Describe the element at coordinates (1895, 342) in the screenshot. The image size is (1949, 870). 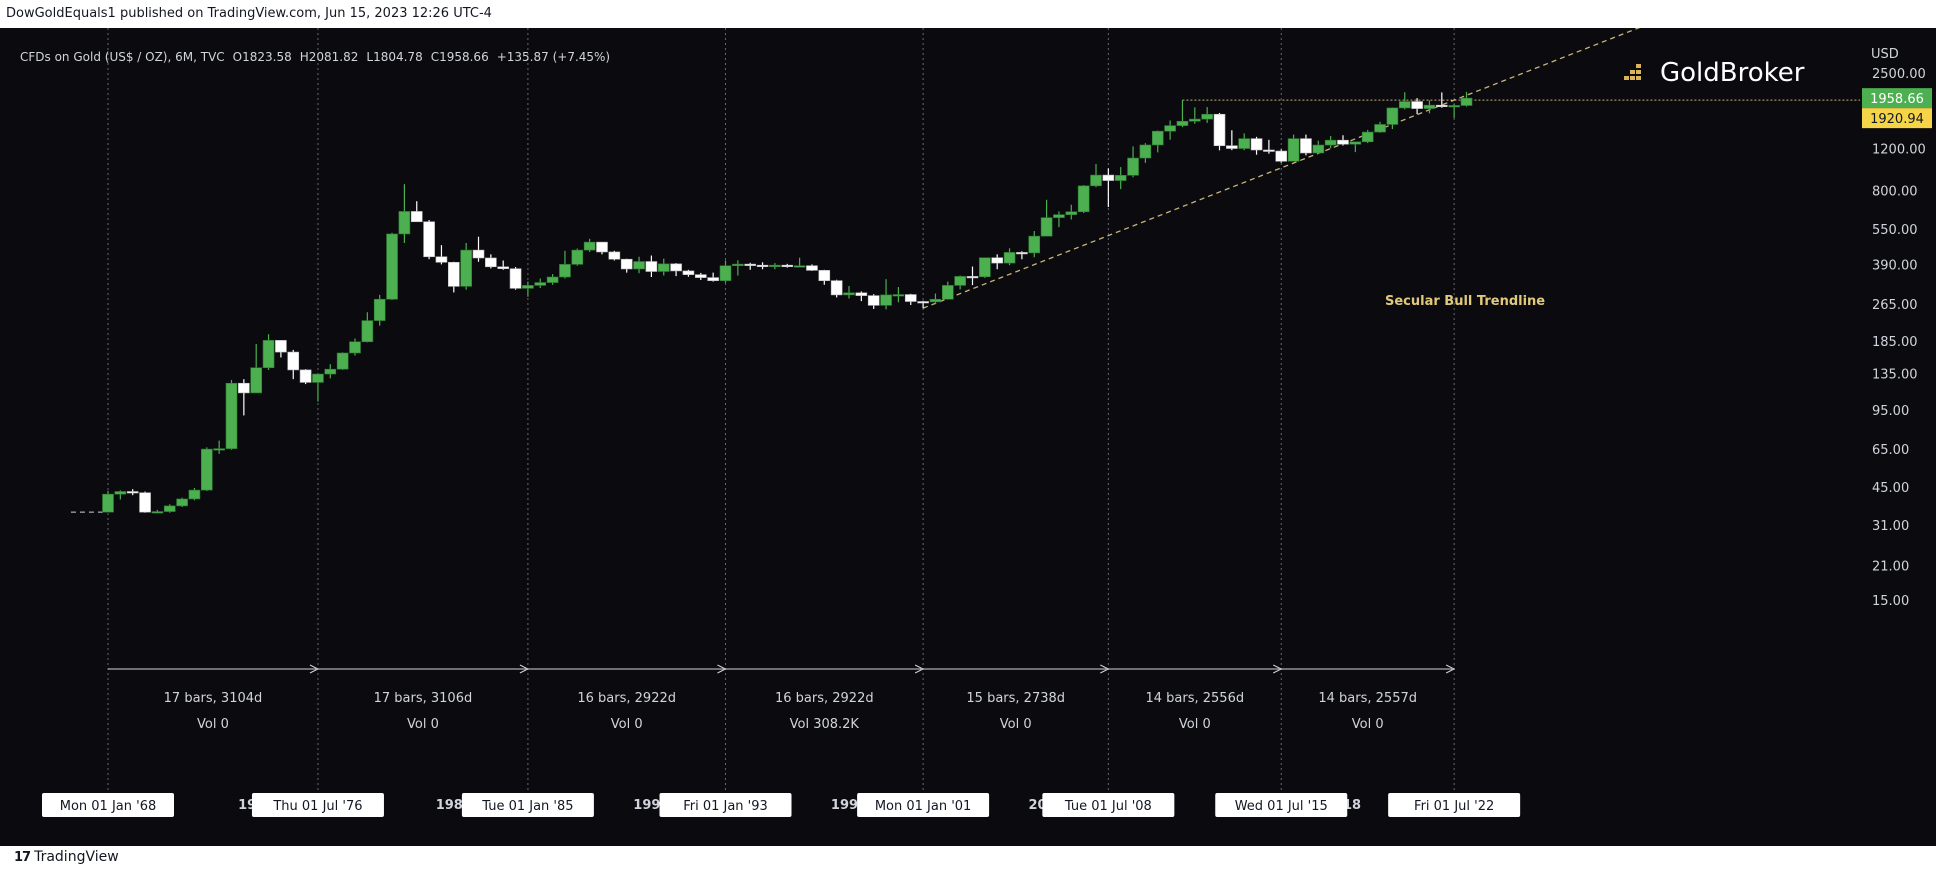
I see `y-tick-label: 185.00` at that location.